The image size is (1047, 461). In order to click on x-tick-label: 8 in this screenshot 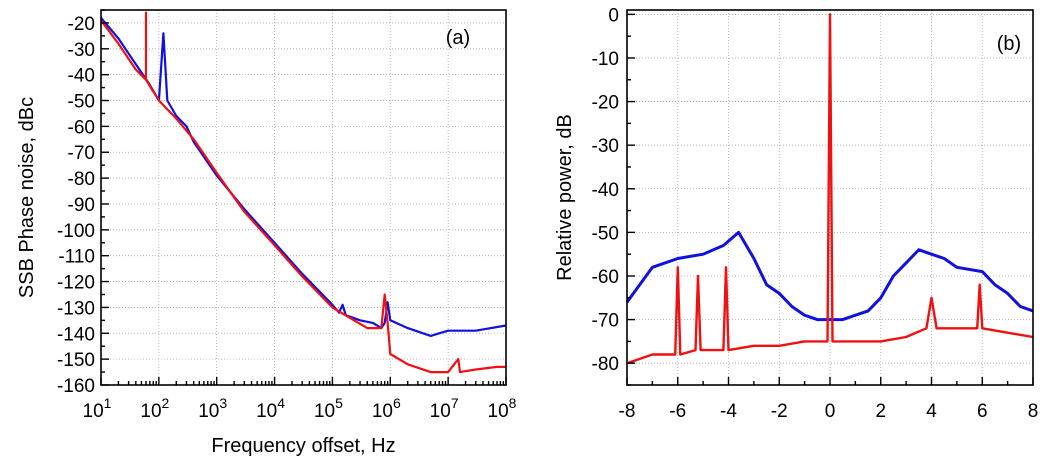, I will do `click(1033, 411)`.